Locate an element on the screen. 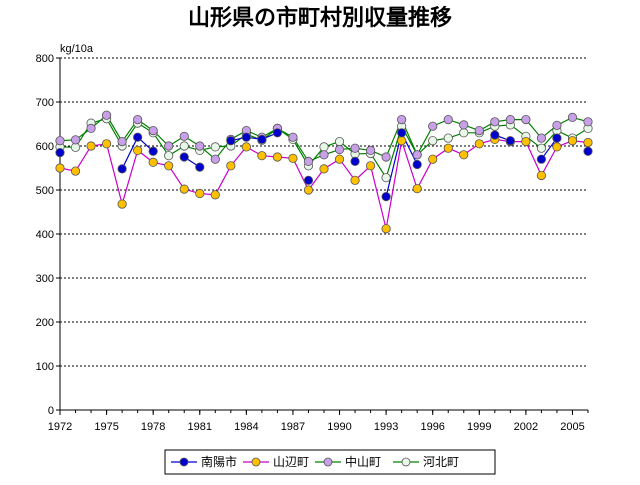 The image size is (640, 485). x-tick-label: 2002 is located at coordinates (526, 427).